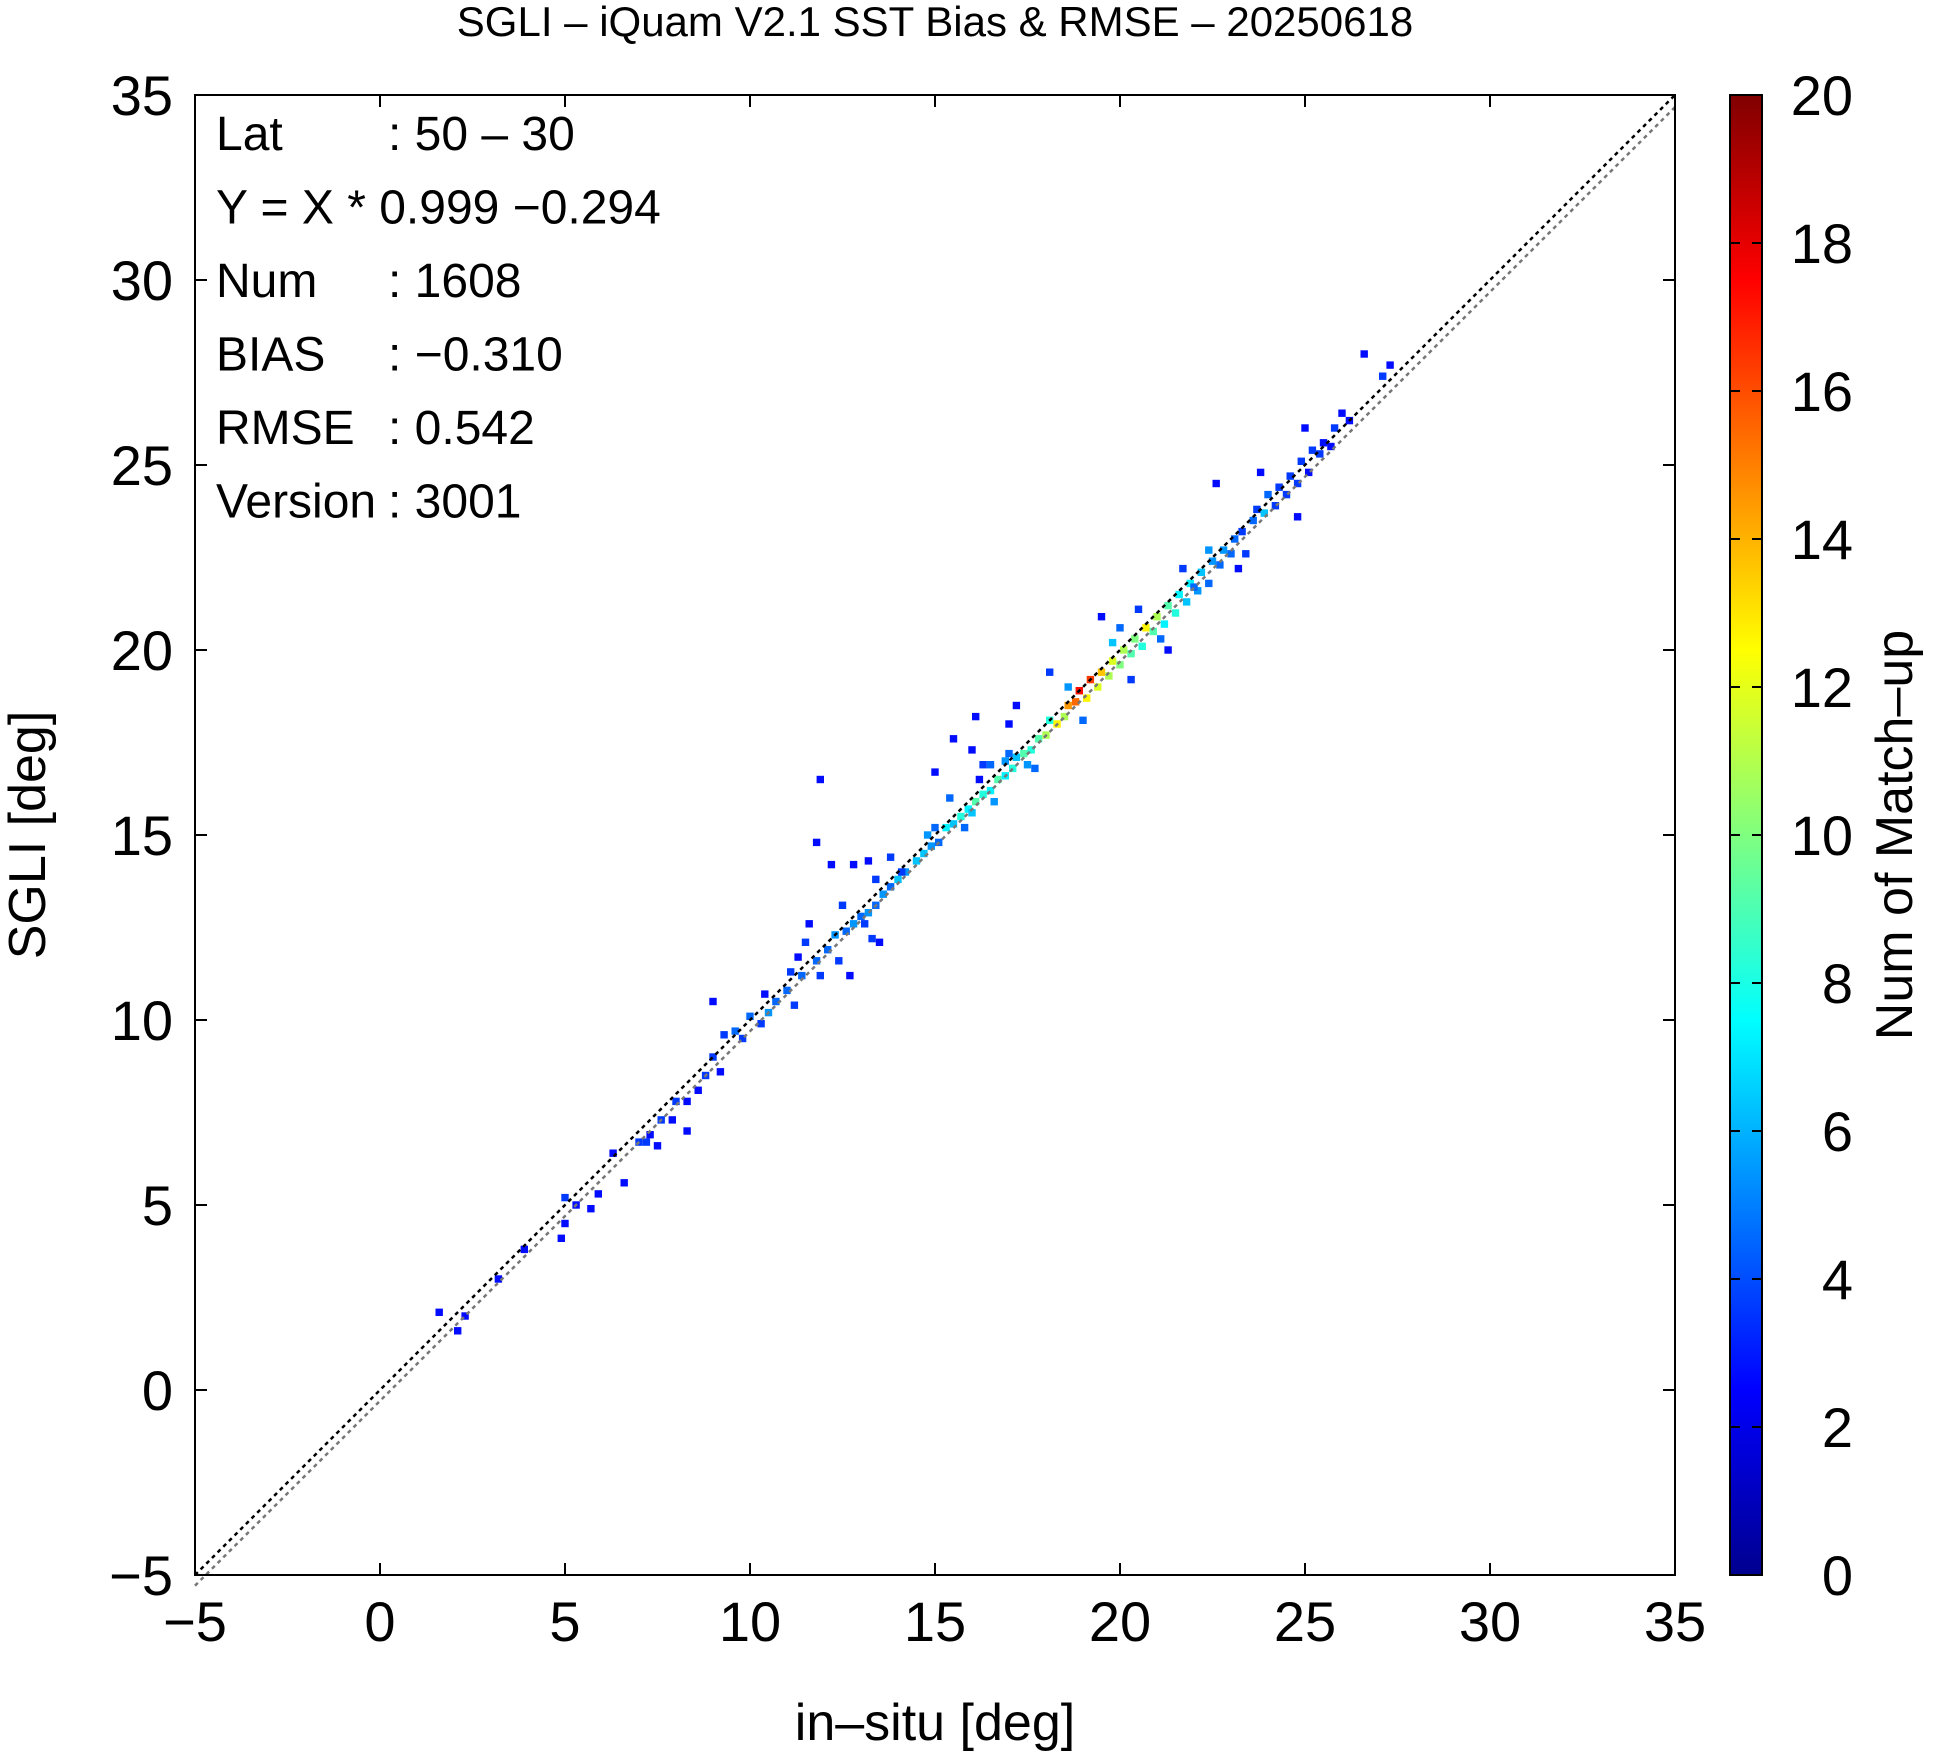  I want to click on y-tick-label: 15, so click(142, 835).